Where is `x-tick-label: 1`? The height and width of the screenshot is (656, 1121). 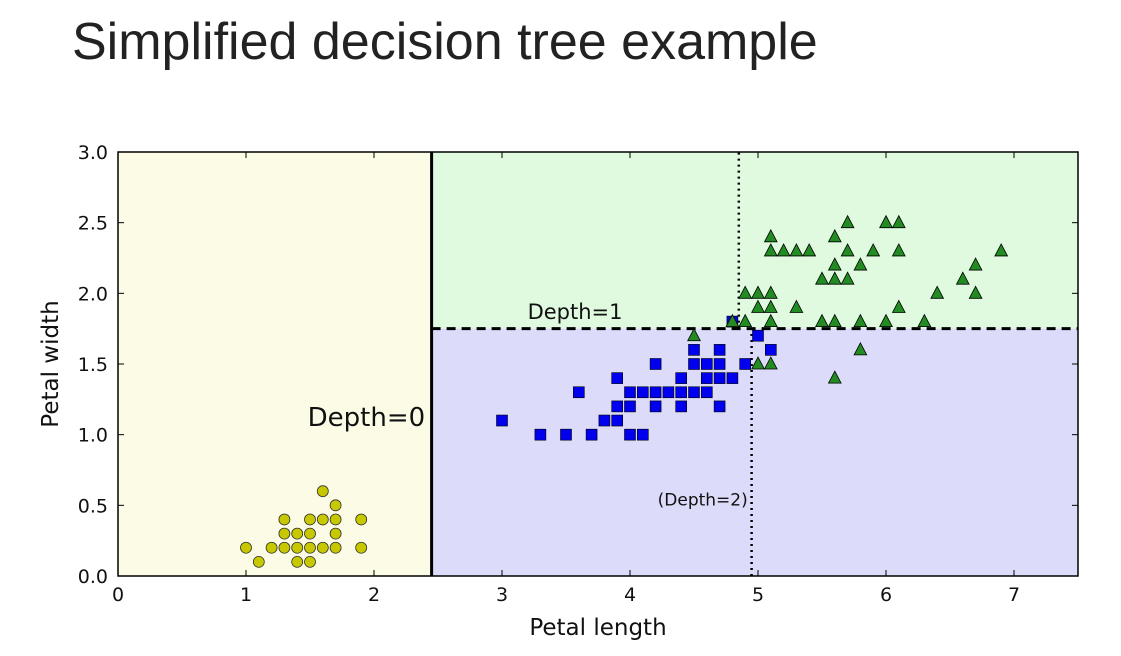 x-tick-label: 1 is located at coordinates (246, 595).